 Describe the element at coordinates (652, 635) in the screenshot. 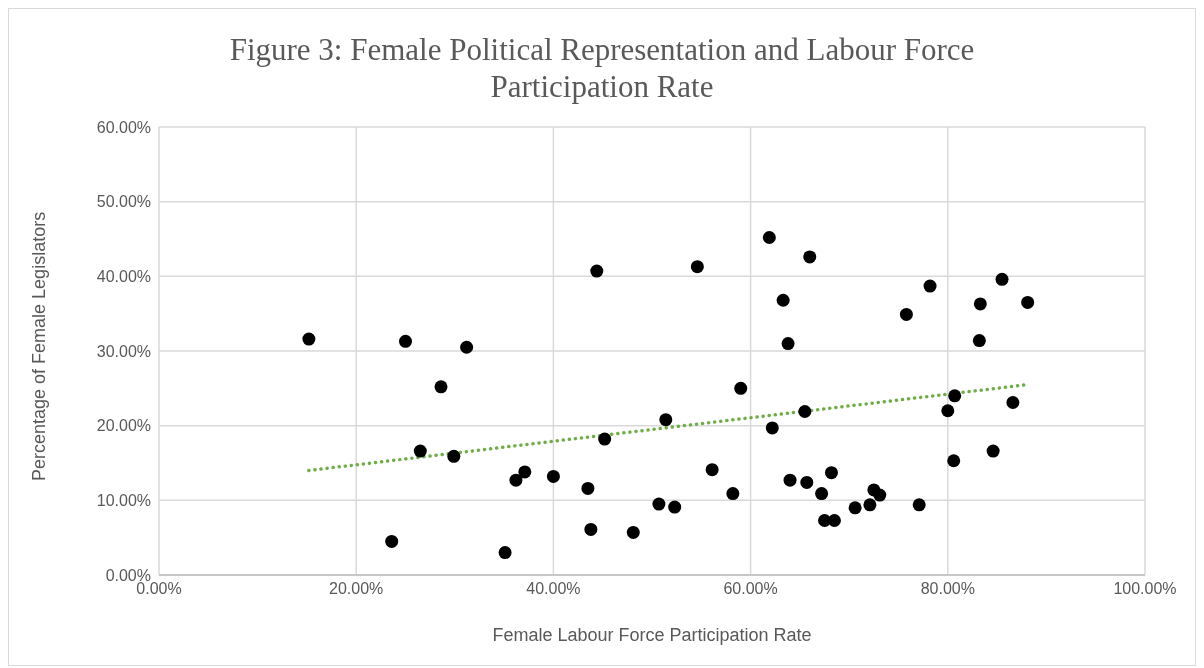

I see `x-axis-title: Female Labour Force Participation Rate` at that location.